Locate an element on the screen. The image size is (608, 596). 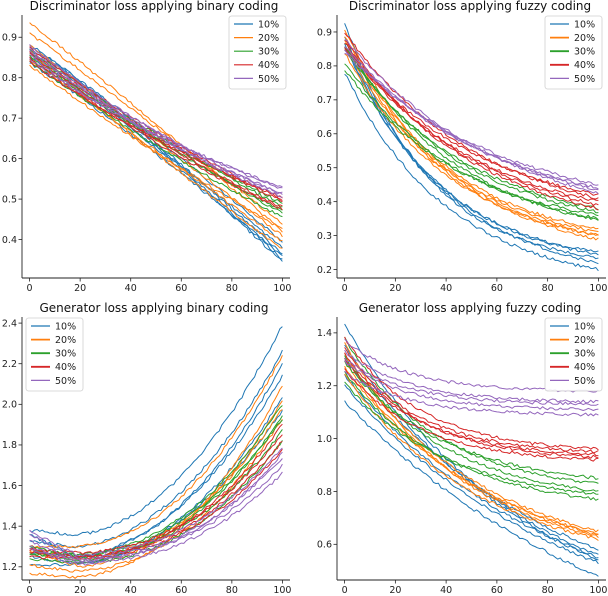
legend: 10% 20% 30% 40% 50% is located at coordinates (257, 52).